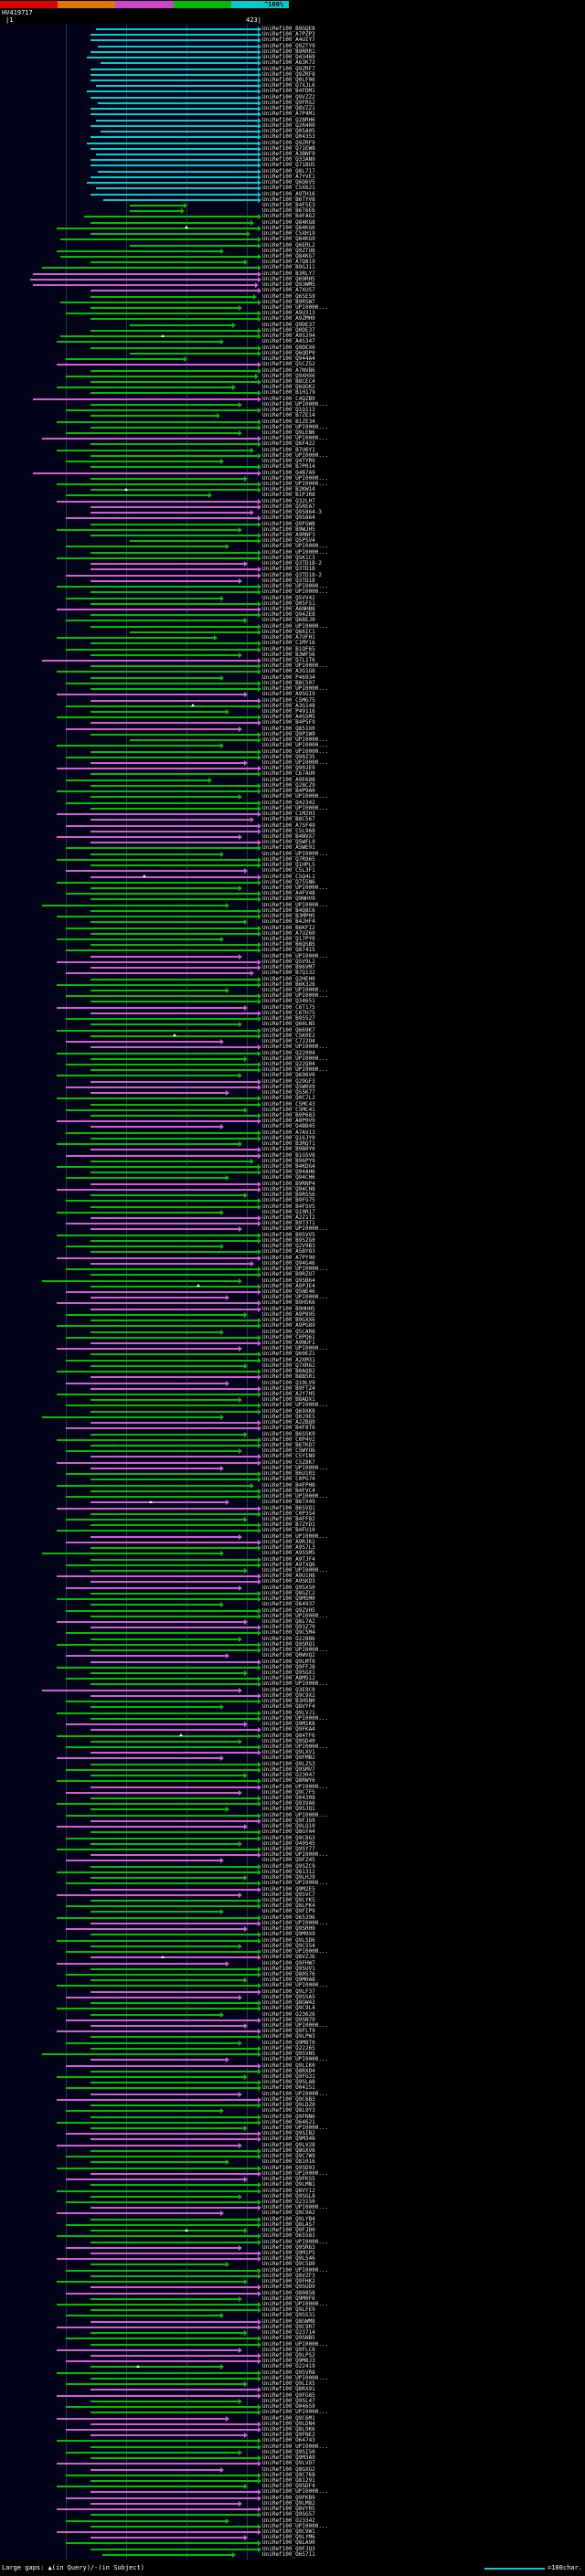 Image resolution: width=585 pixels, height=2576 pixels. What do you see at coordinates (288, 1144) in the screenshot?
I see `hit-label: UniRef100_B3RQT1` at bounding box center [288, 1144].